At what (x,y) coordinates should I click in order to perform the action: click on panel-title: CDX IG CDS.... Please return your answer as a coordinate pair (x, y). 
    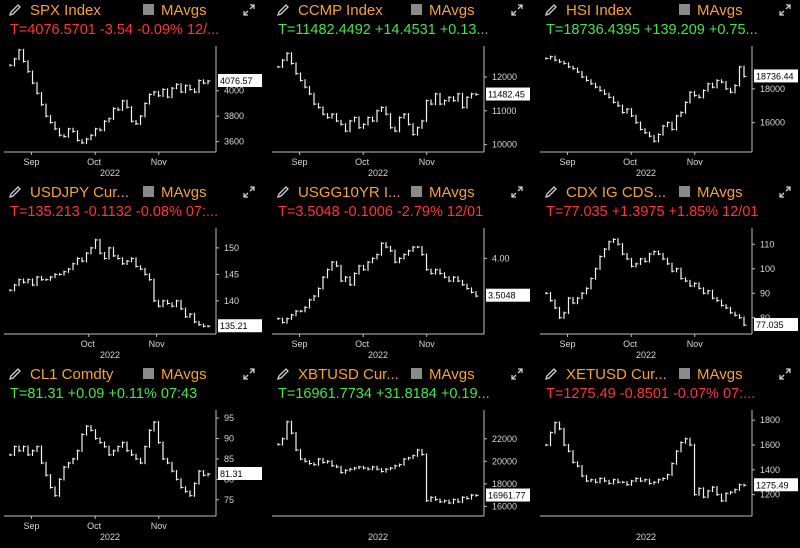
    Looking at the image, I should click on (616, 192).